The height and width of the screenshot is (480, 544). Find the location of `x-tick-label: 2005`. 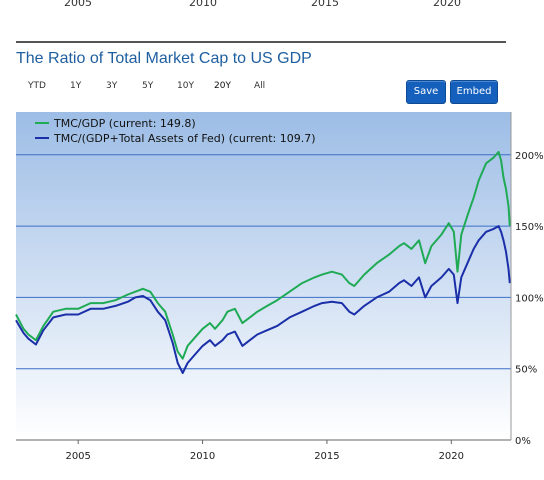

x-tick-label: 2005 is located at coordinates (77, 456).